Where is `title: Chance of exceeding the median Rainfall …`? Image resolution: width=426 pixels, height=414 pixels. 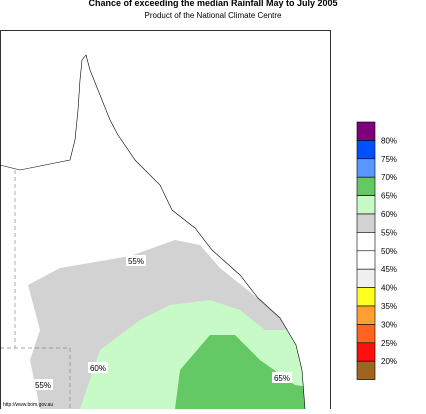
title: Chance of exceeding the median Rainfall … is located at coordinates (212, 4).